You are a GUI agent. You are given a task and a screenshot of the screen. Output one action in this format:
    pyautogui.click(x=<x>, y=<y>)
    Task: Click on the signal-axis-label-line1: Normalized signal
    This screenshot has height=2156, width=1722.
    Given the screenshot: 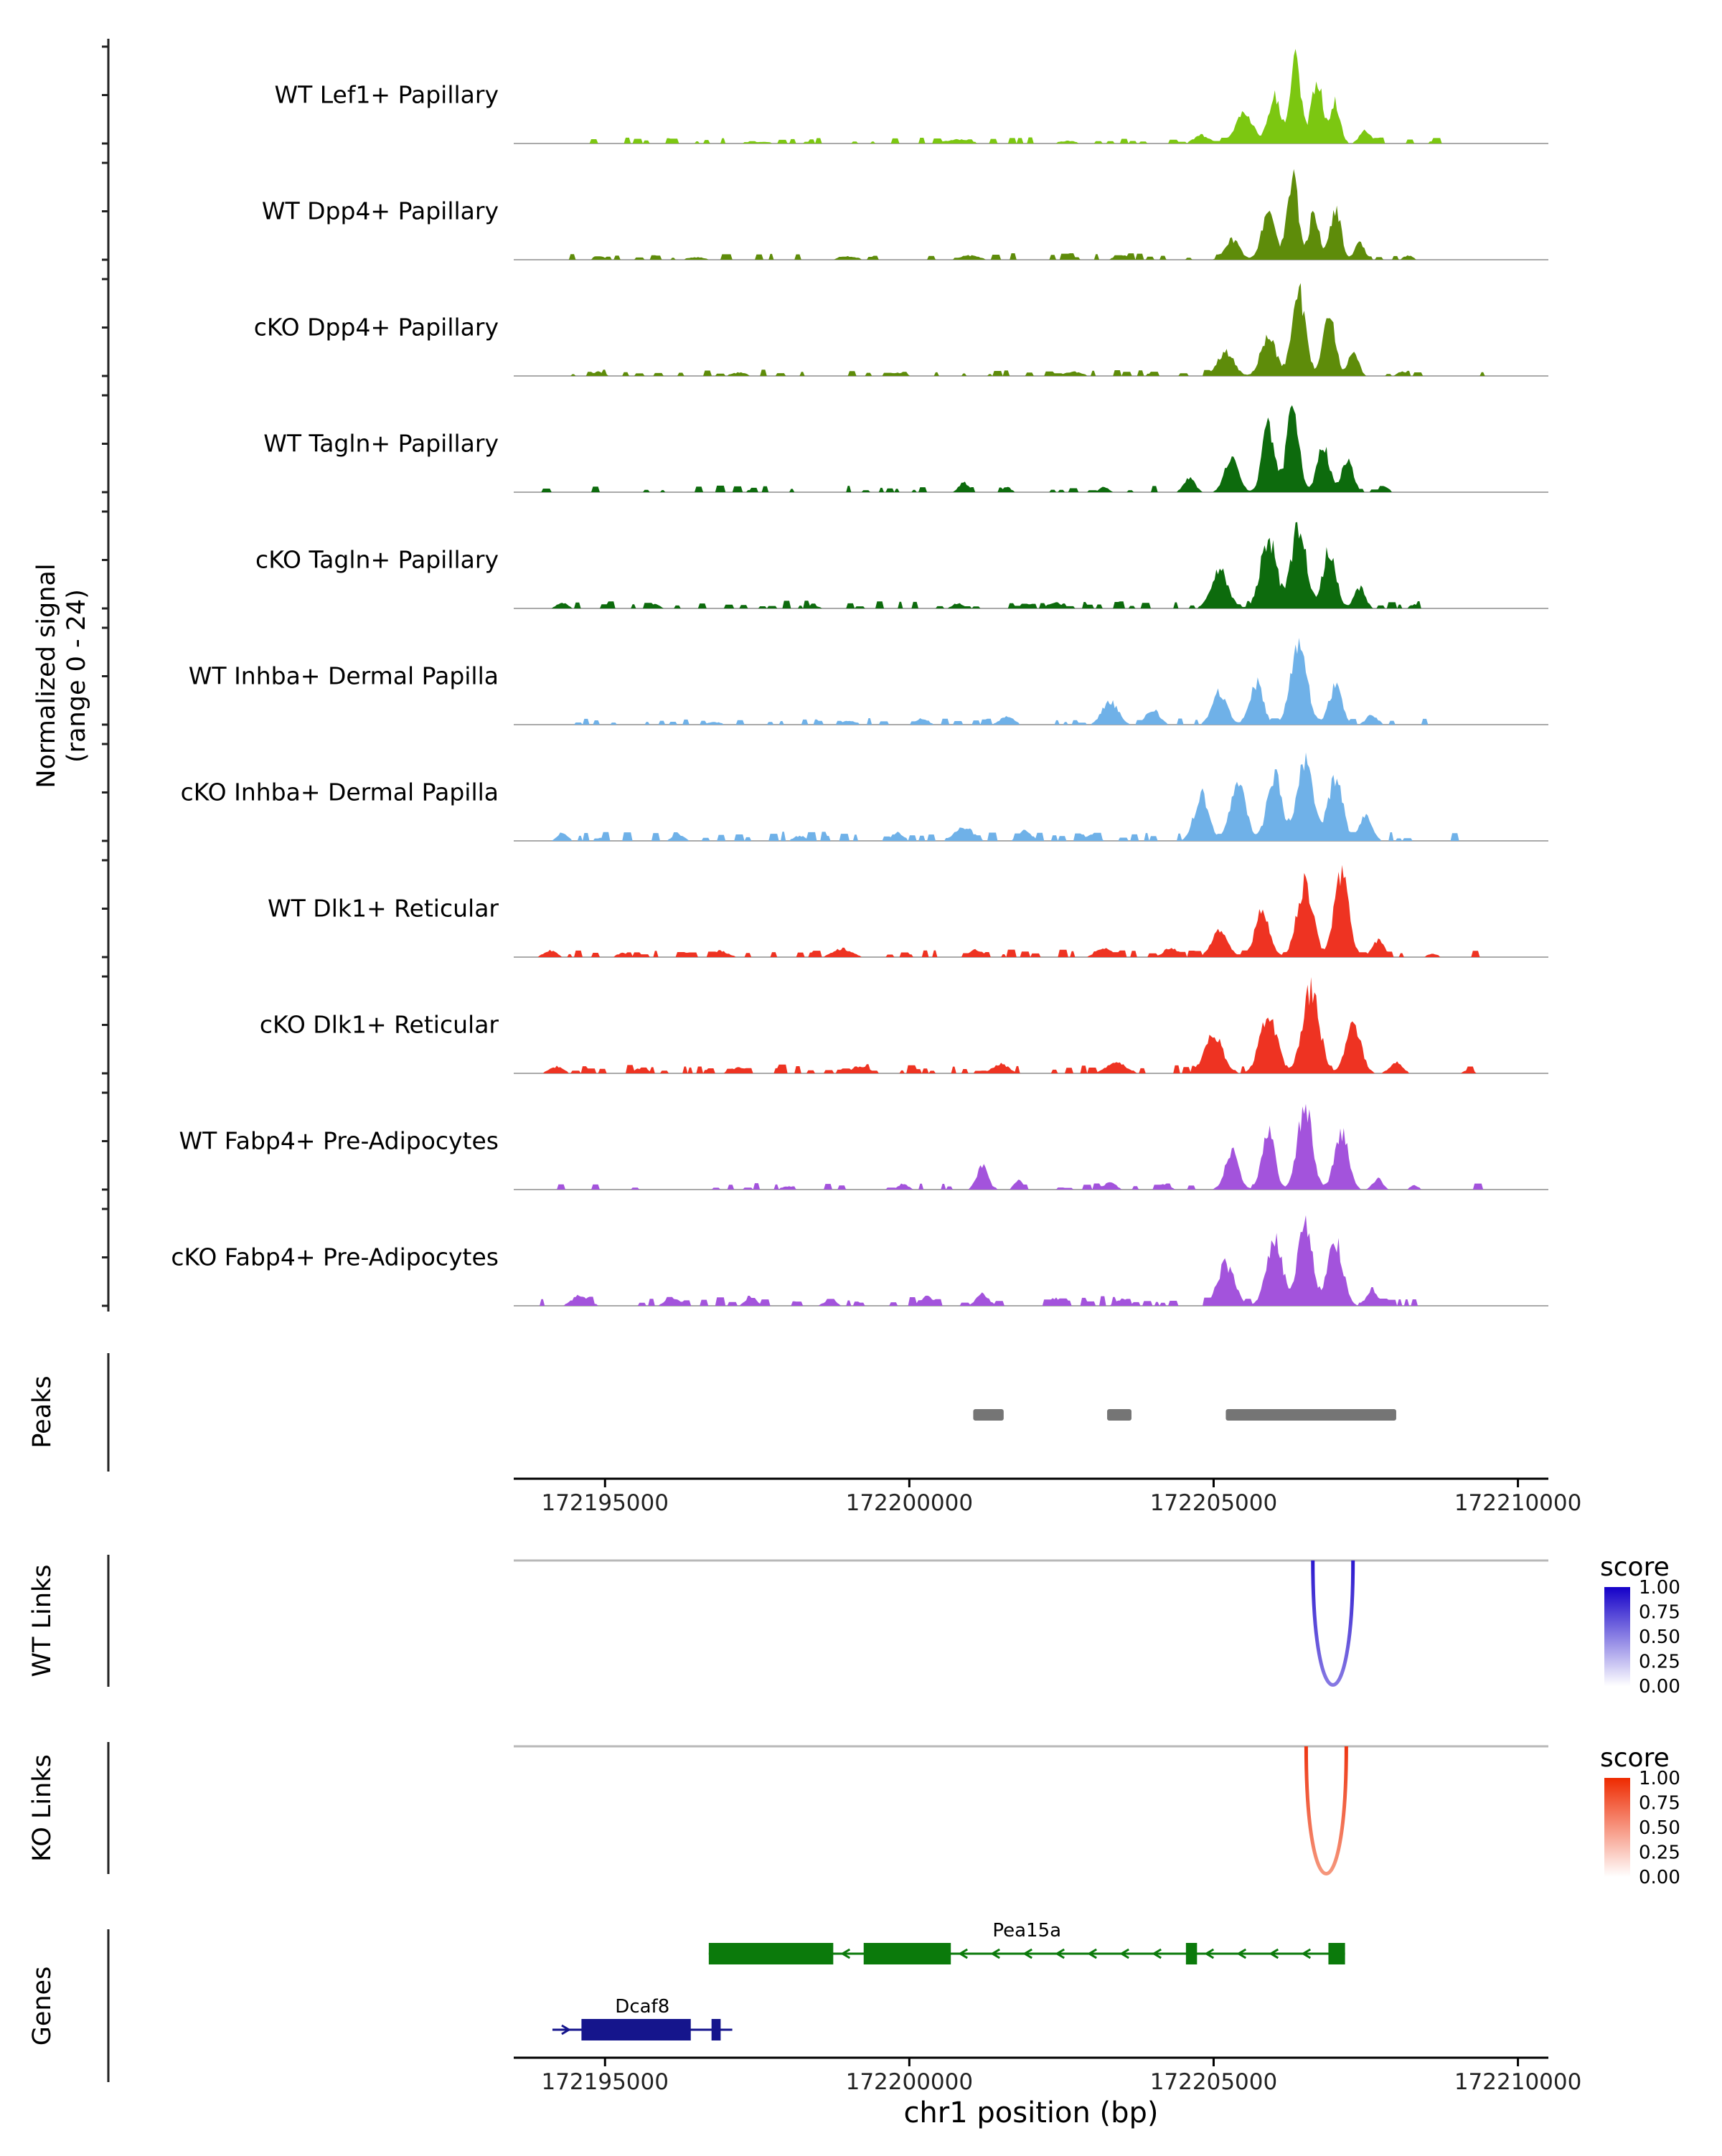 What is the action you would take?
    pyautogui.click(x=47, y=675)
    